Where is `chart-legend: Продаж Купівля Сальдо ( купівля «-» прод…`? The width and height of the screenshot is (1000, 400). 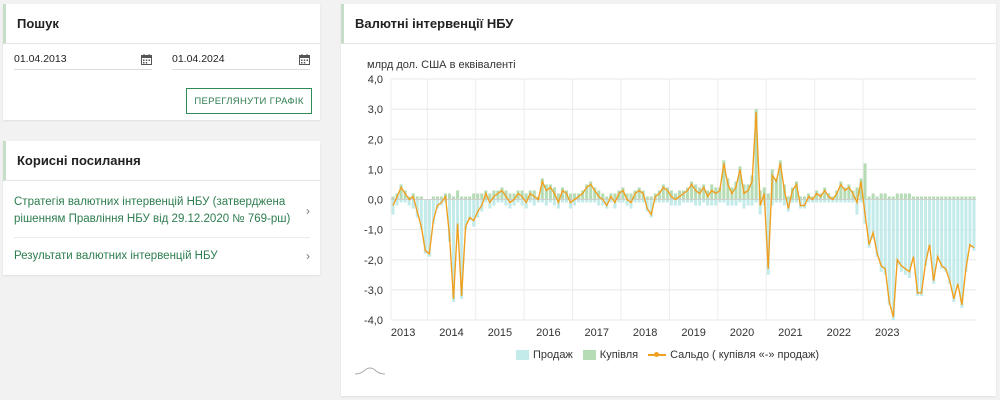 chart-legend: Продаж Купівля Сальдо ( купівля «-» прод… is located at coordinates (672, 355).